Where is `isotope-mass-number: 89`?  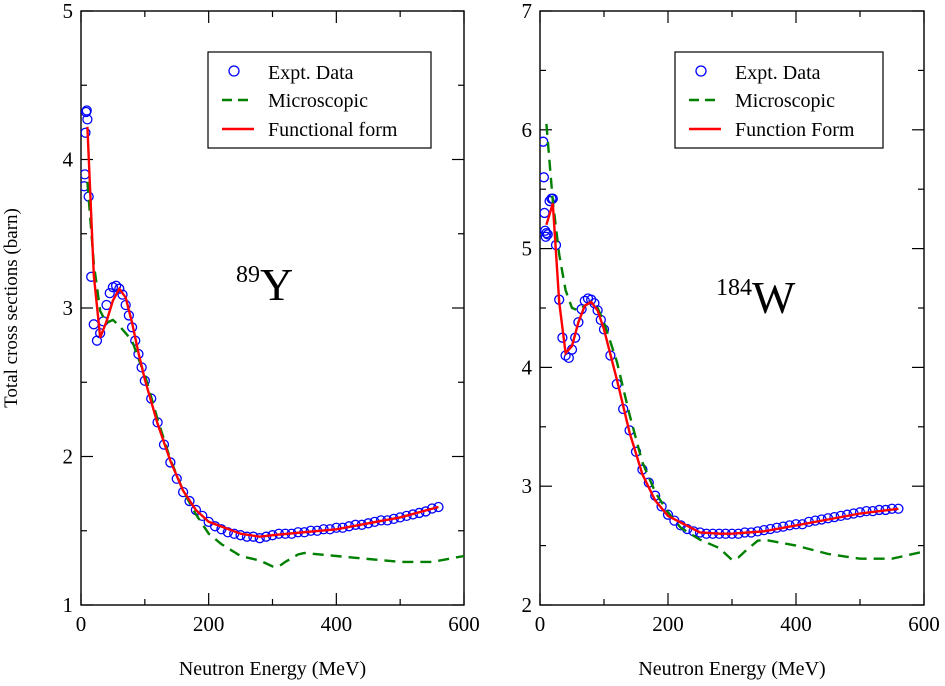 isotope-mass-number: 89 is located at coordinates (248, 275).